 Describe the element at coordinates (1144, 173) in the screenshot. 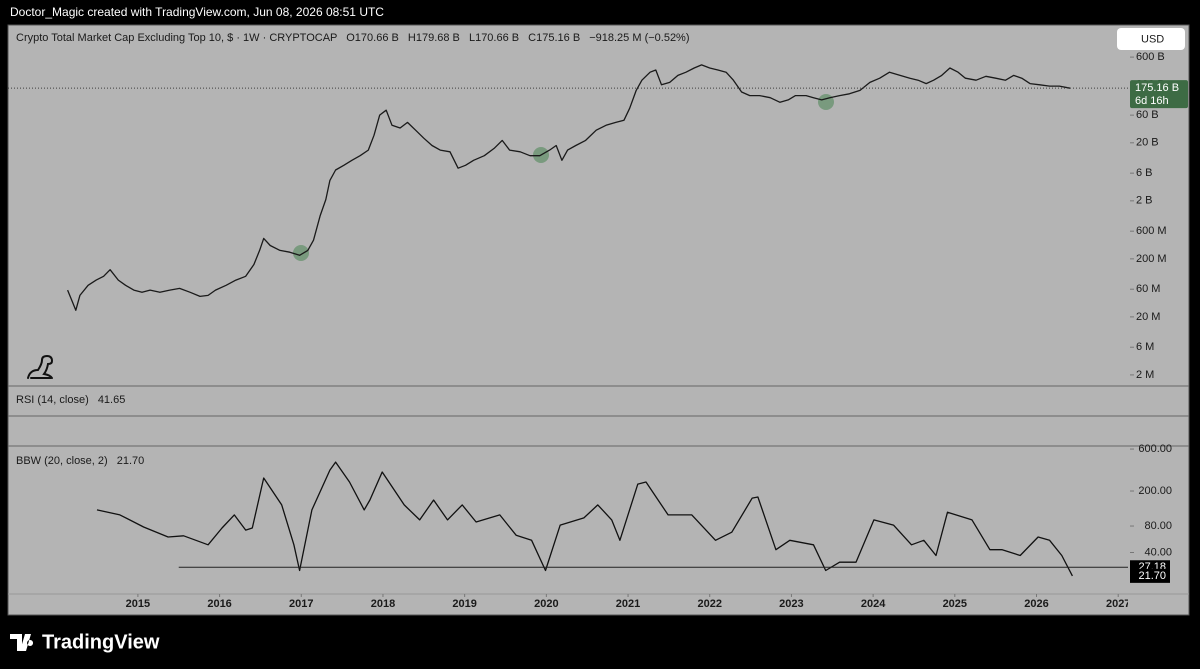

I see `y-tick-label: 6 B` at that location.